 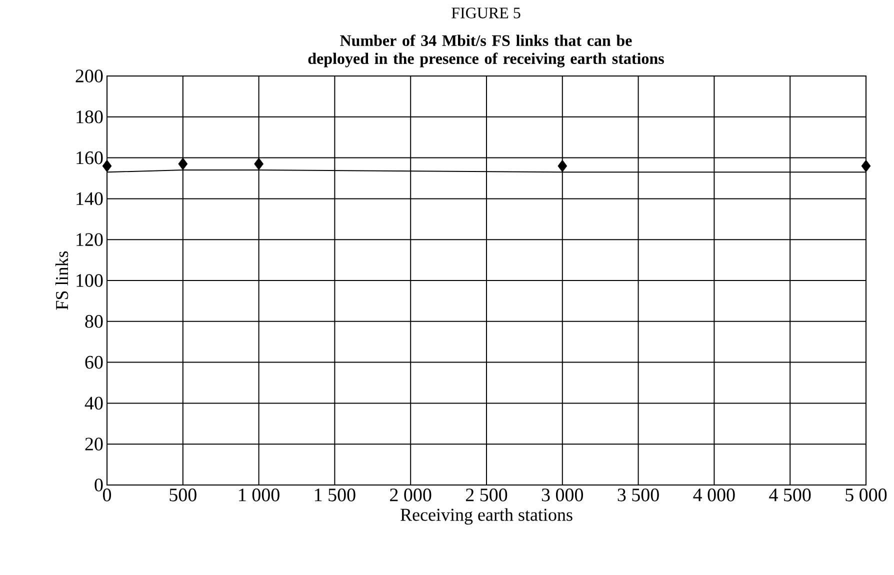 What do you see at coordinates (486, 516) in the screenshot?
I see `x-axis-title: Receiving earth stations` at bounding box center [486, 516].